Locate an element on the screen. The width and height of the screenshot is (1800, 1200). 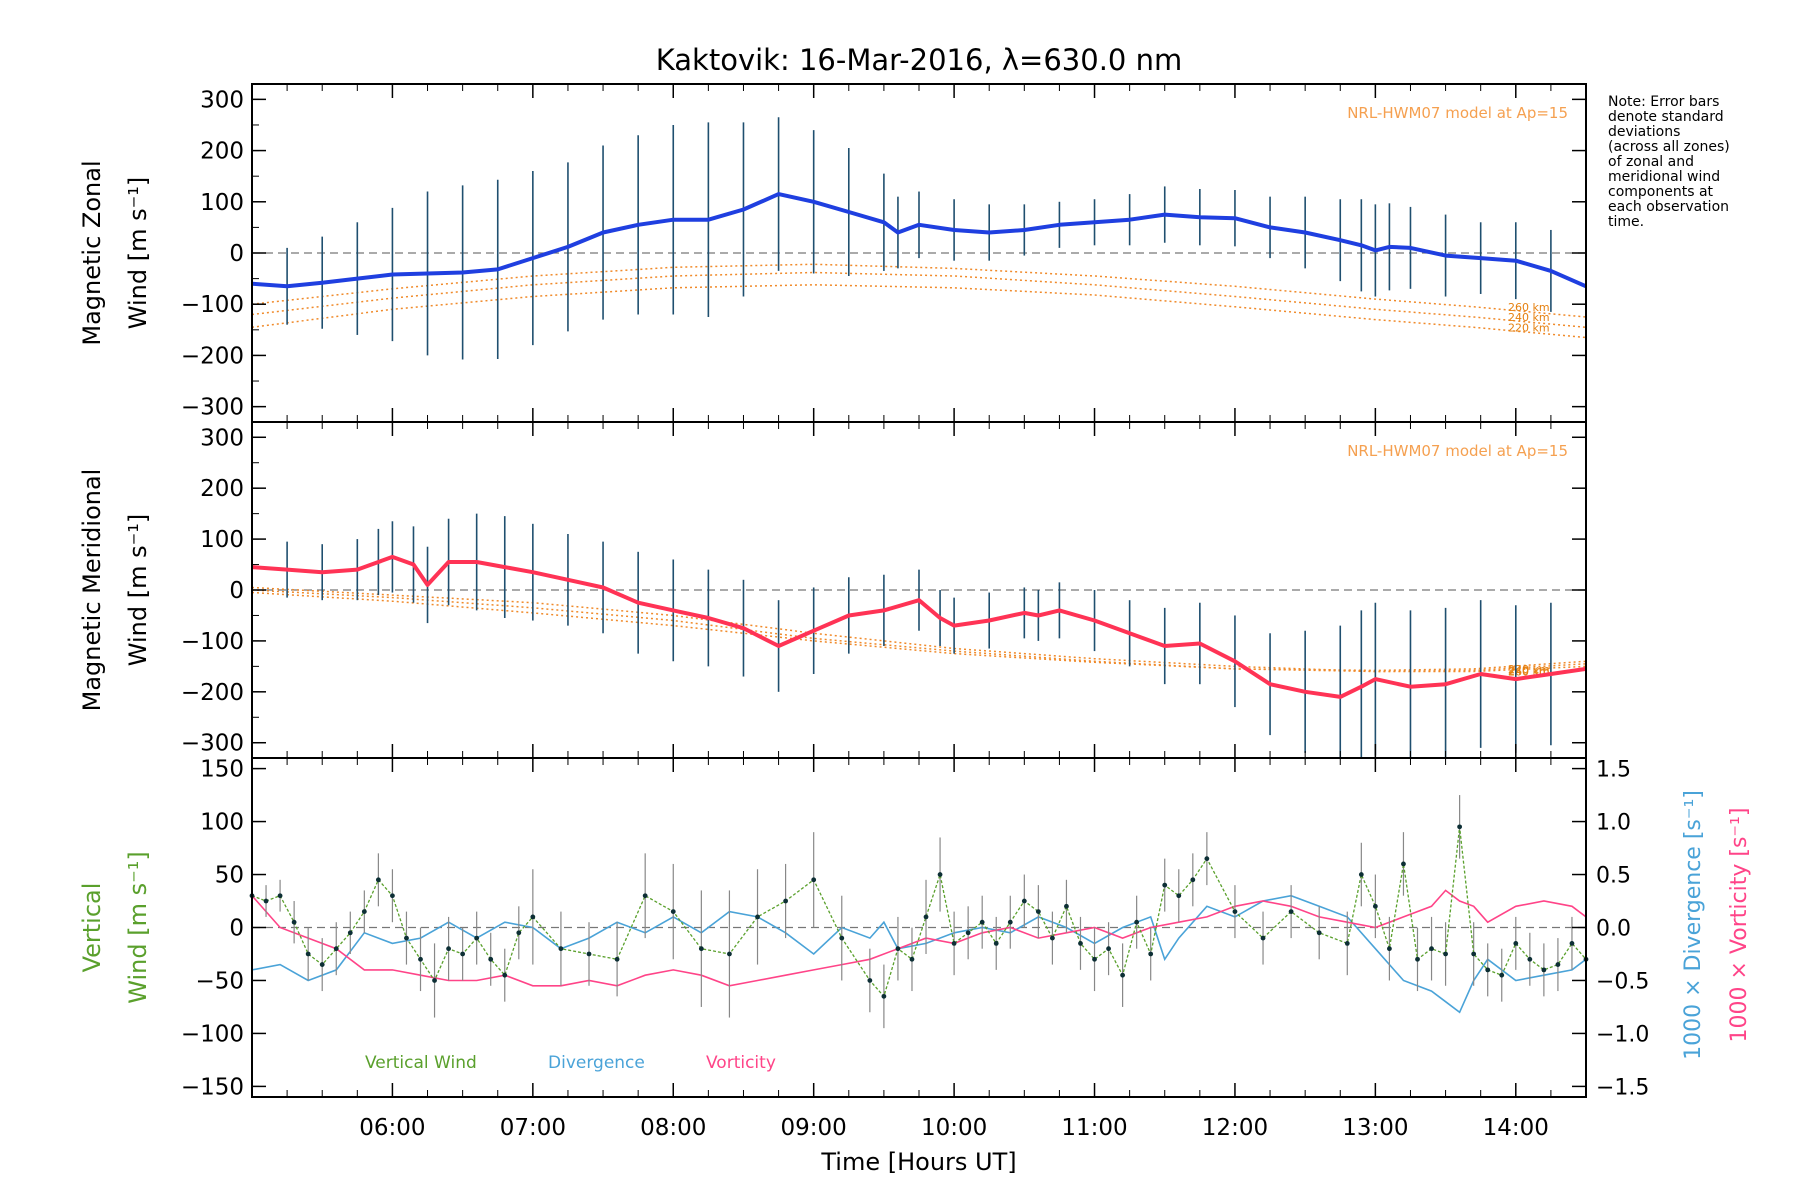
right-tick-label: −1.5 is located at coordinates (1622, 1087).